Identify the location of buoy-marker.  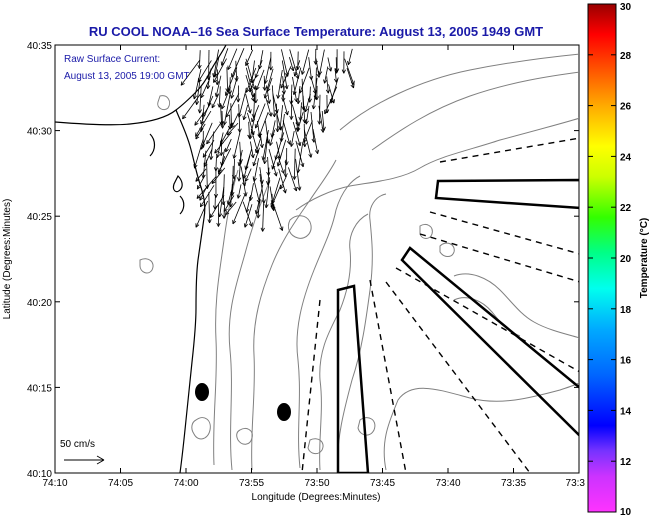
(202, 392).